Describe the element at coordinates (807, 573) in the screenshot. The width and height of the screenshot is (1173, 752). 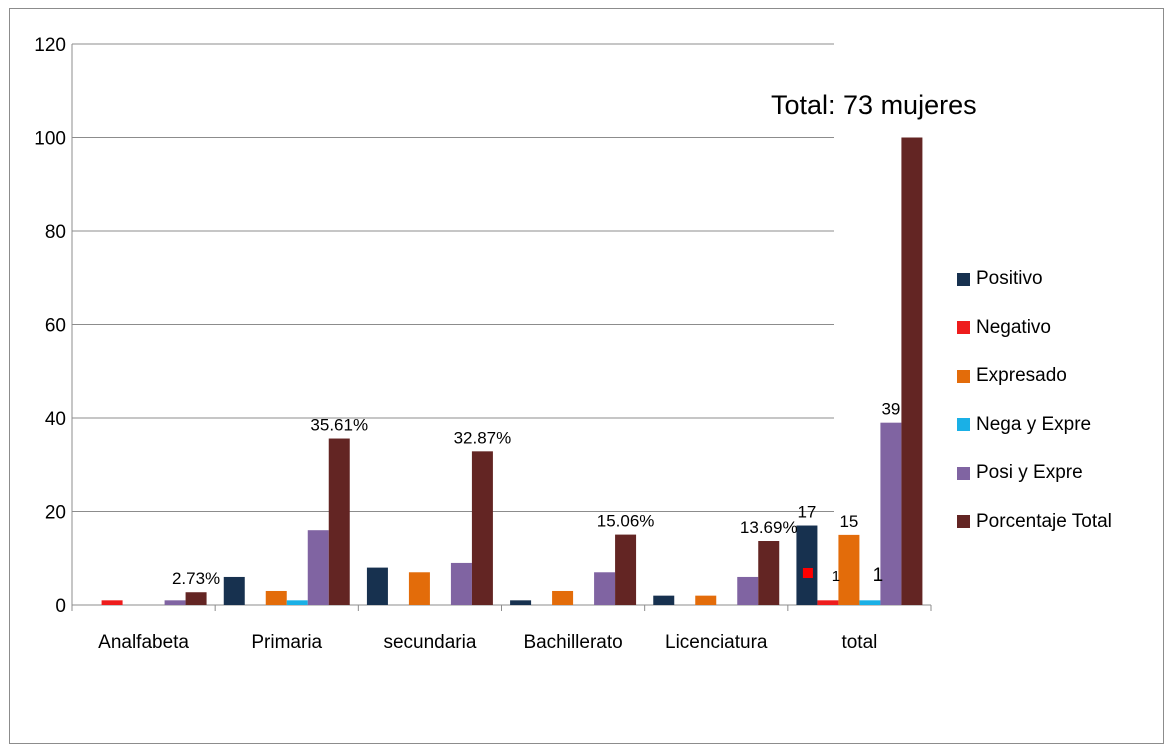
I see `marker-square` at that location.